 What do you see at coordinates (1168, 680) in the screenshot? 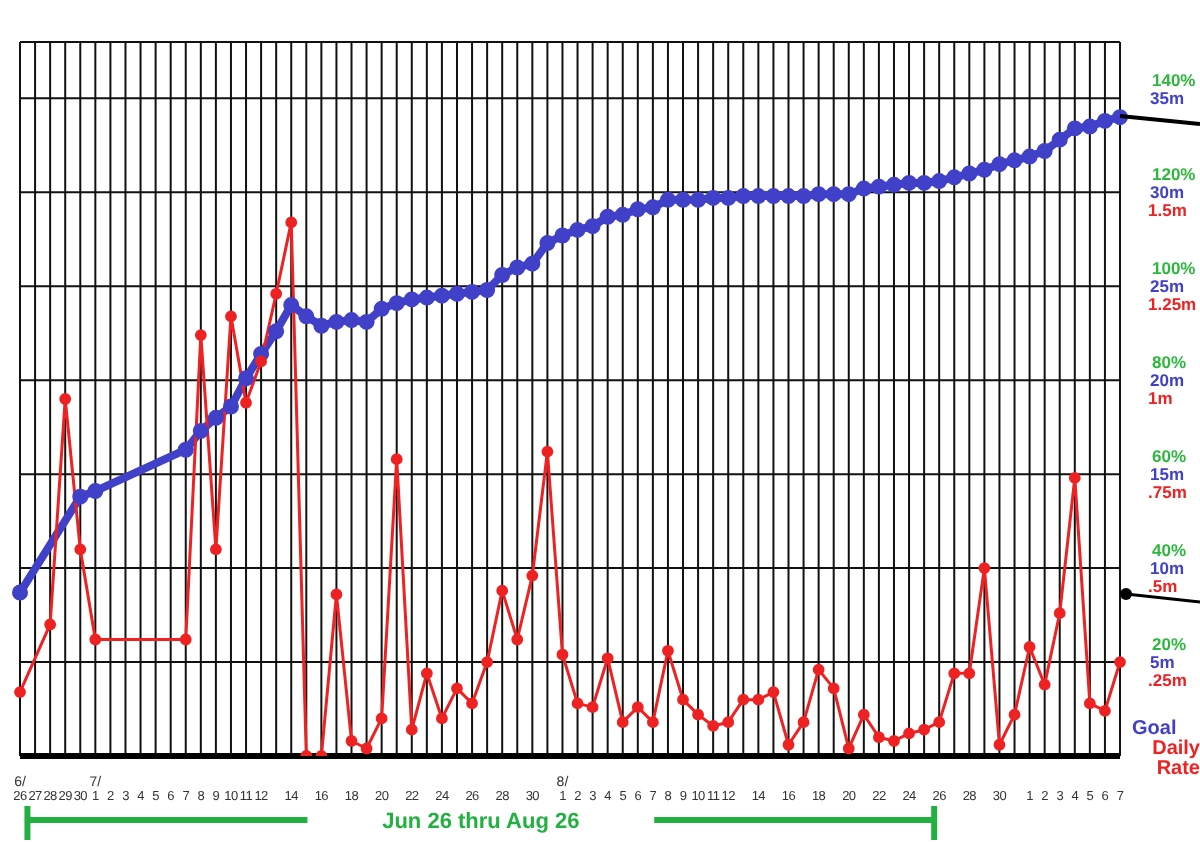
I see `y-tick-label: .25m` at bounding box center [1168, 680].